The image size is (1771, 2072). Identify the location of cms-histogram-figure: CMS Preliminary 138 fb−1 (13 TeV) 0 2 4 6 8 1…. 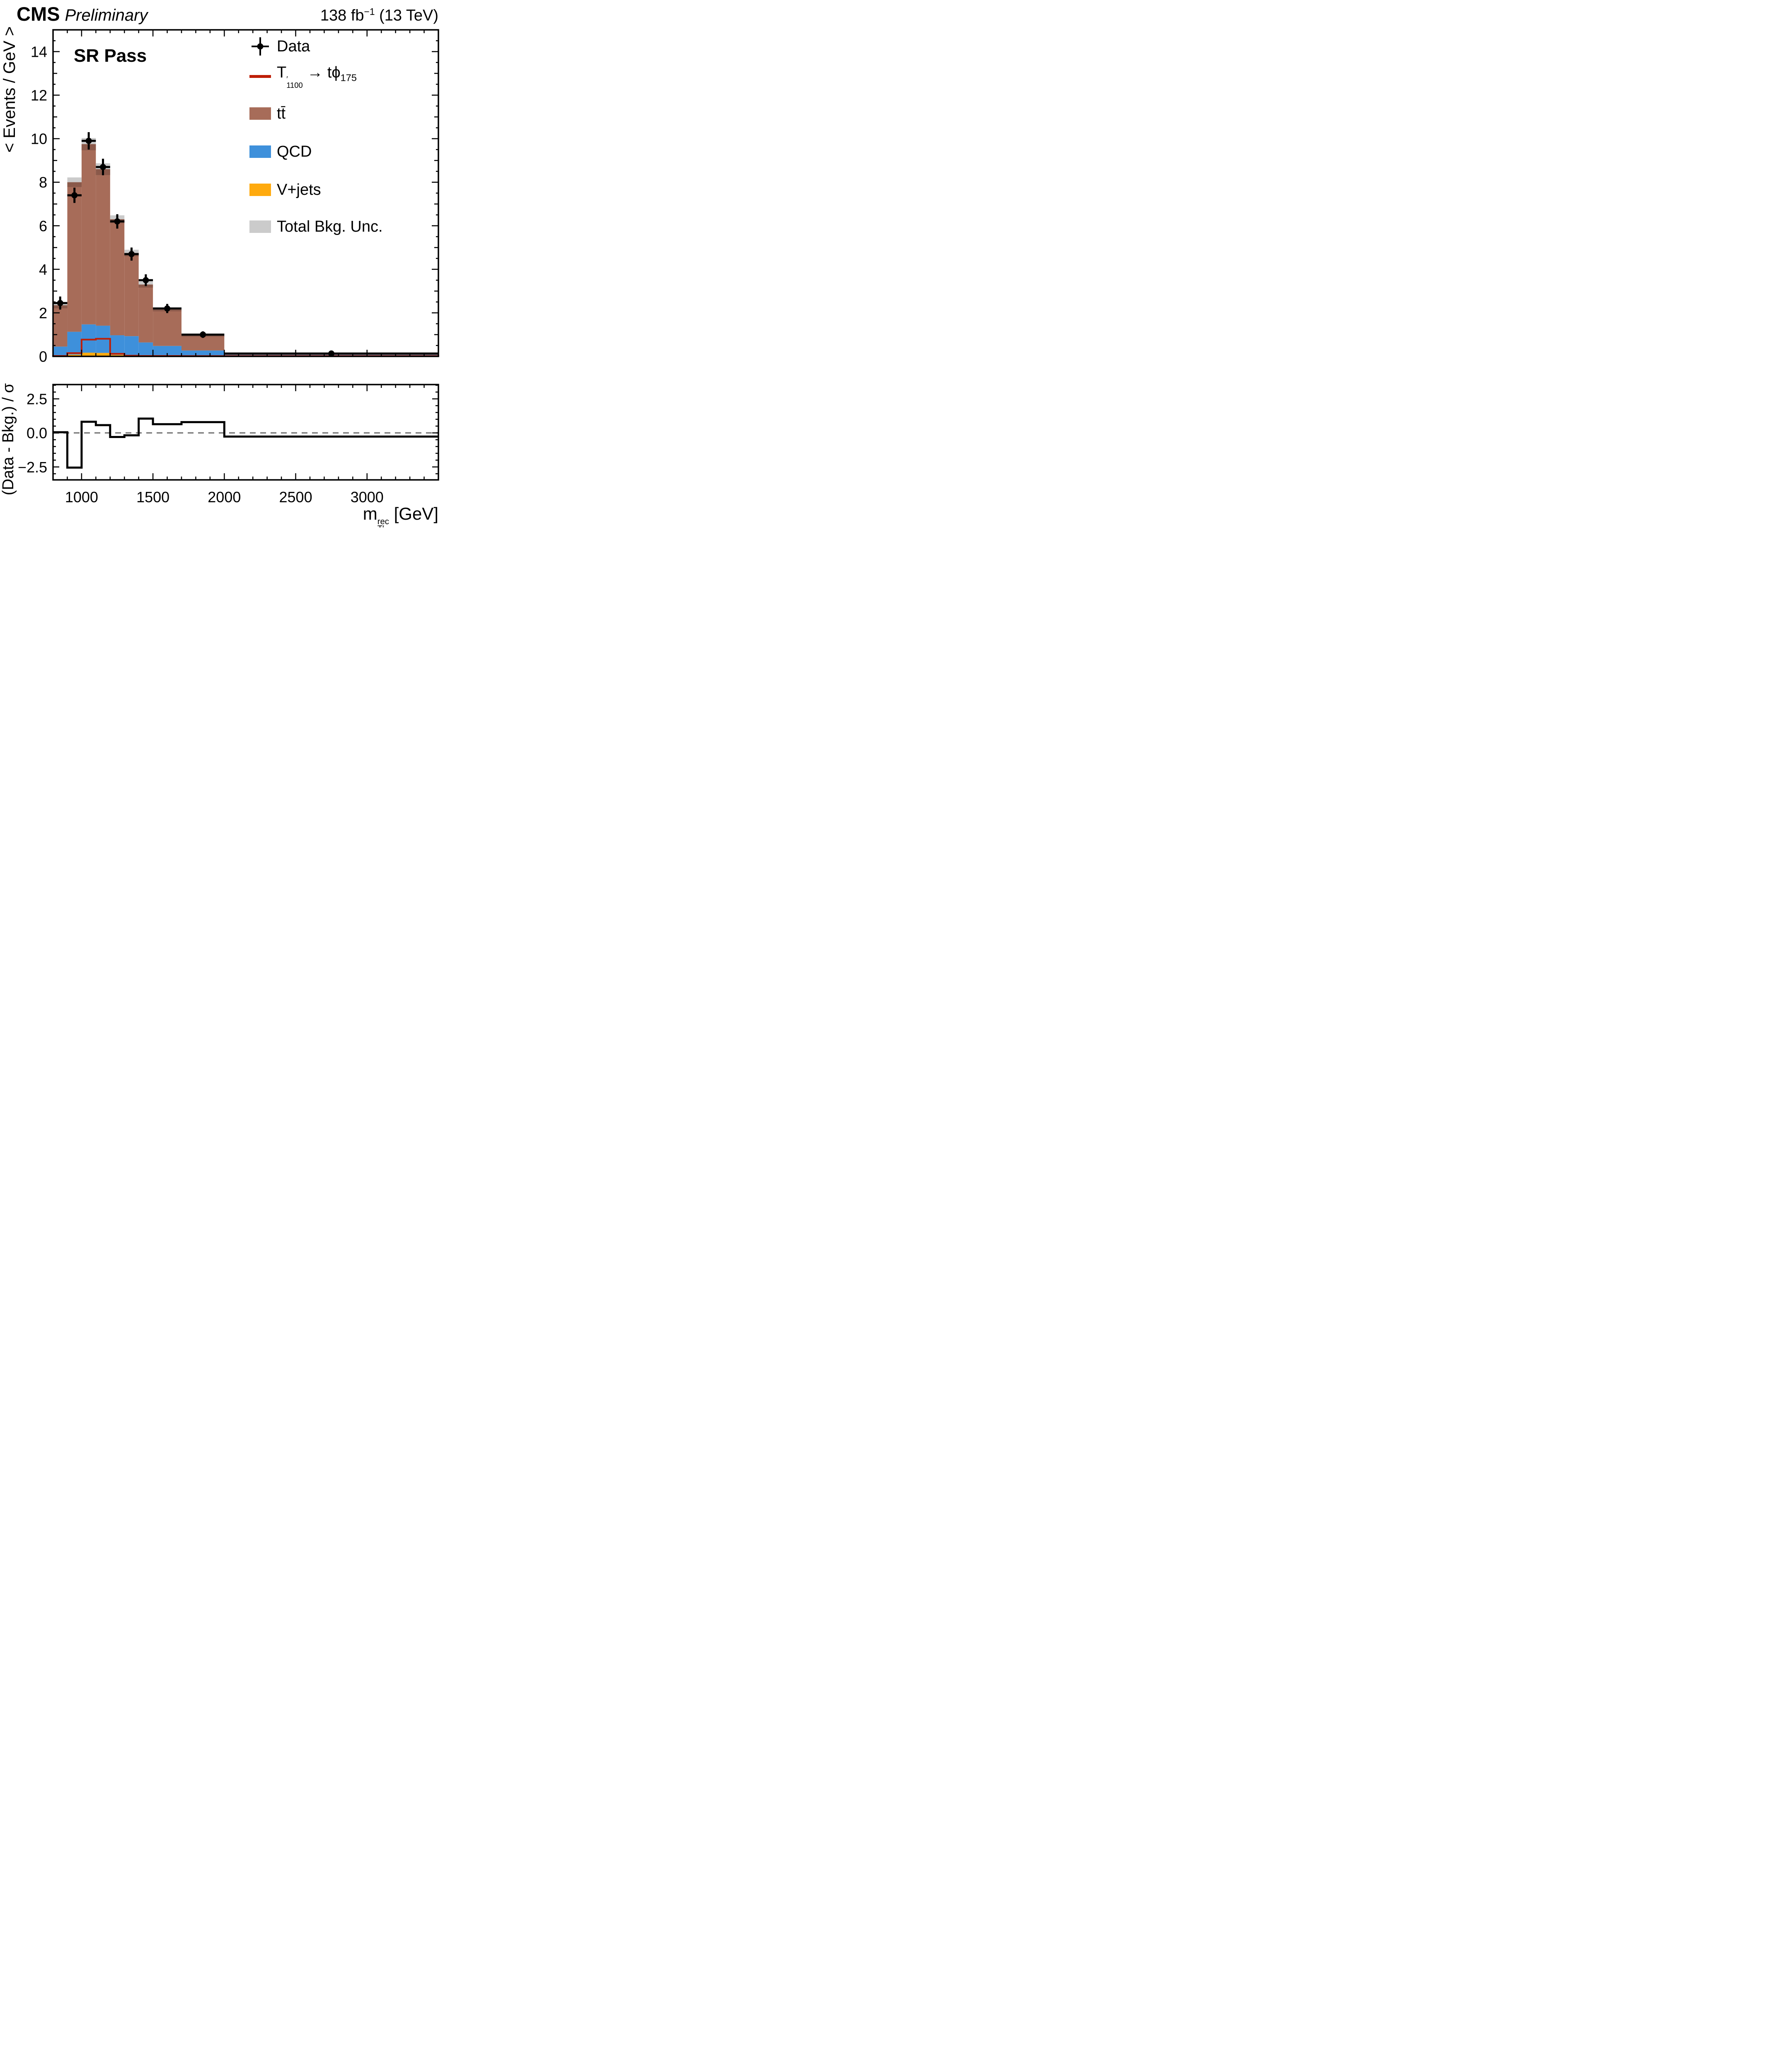
(221, 264).